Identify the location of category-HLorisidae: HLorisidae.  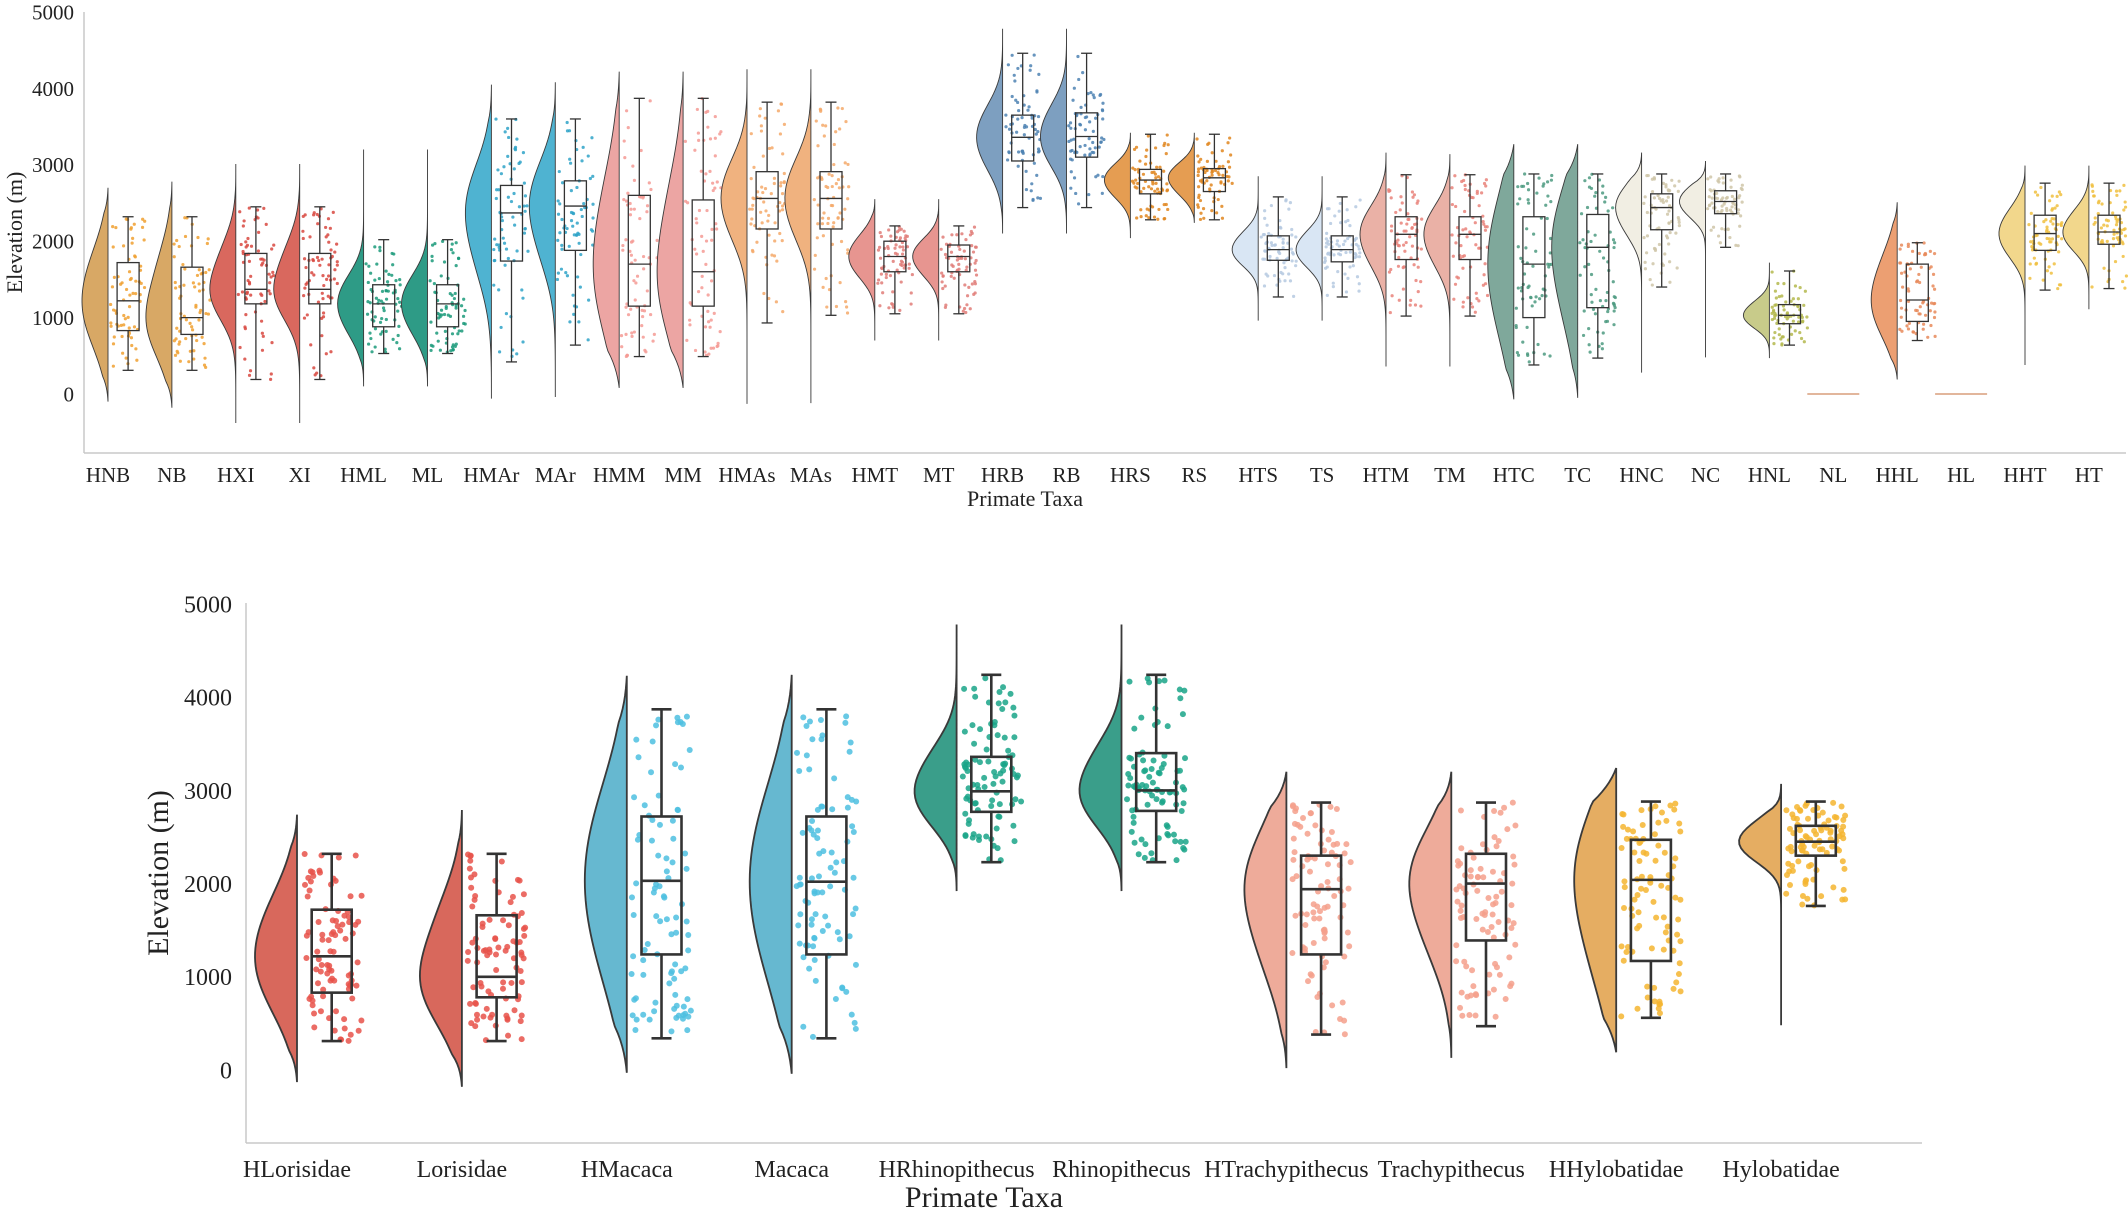
(304, 998).